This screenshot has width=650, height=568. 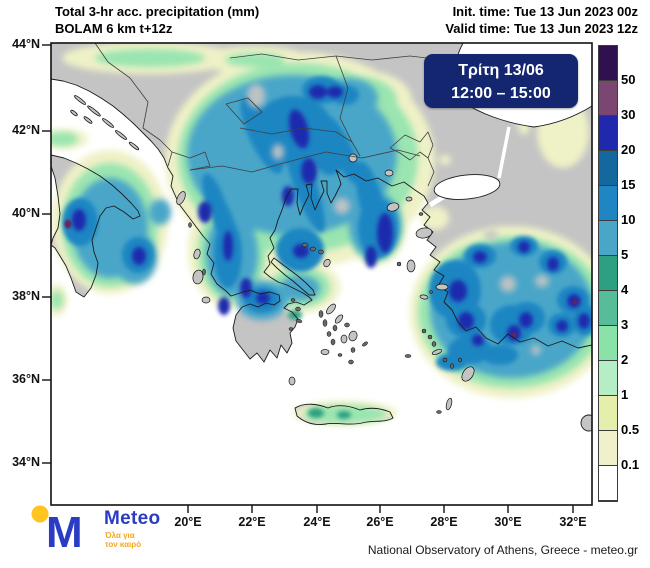 I want to click on time-range-label: 12:00 – 15:00, so click(x=501, y=93).